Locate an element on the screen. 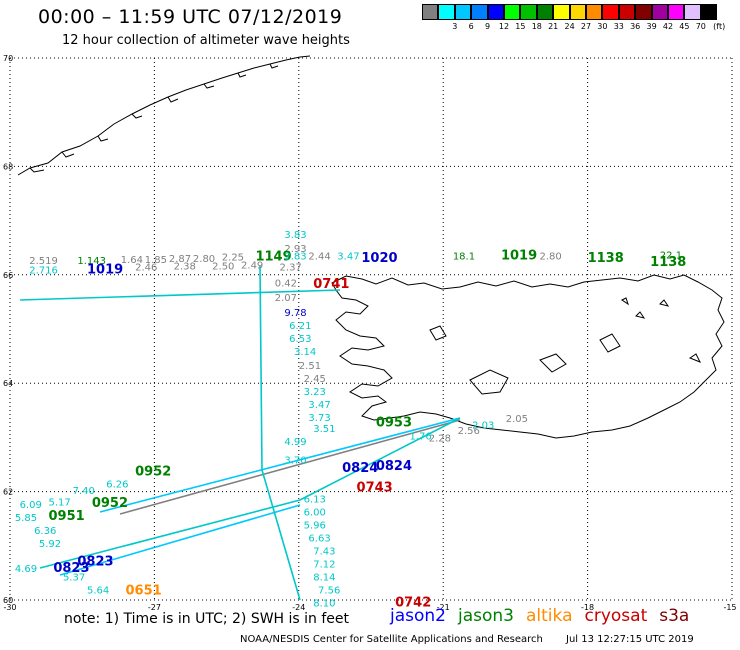  wave-height-label: 7.40 is located at coordinates (84, 491).